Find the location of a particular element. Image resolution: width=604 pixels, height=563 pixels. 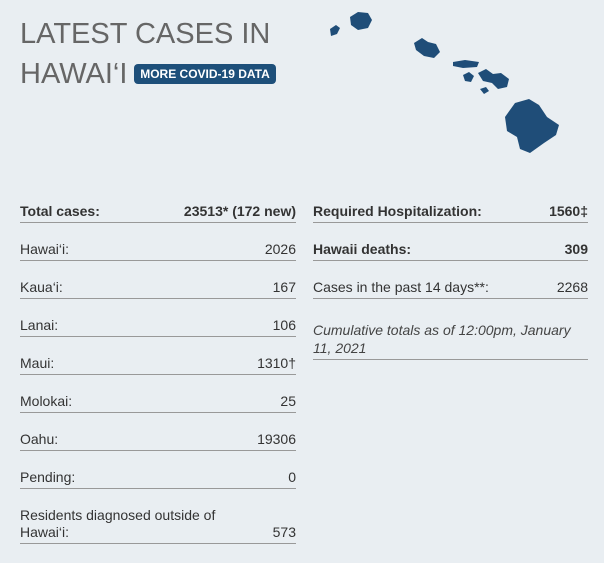

row-label: Hawaii deaths: is located at coordinates (362, 249).